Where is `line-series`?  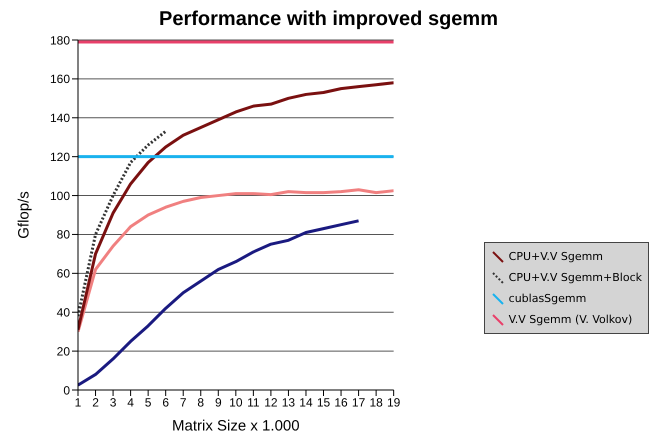
line-series is located at coordinates (123, 224).